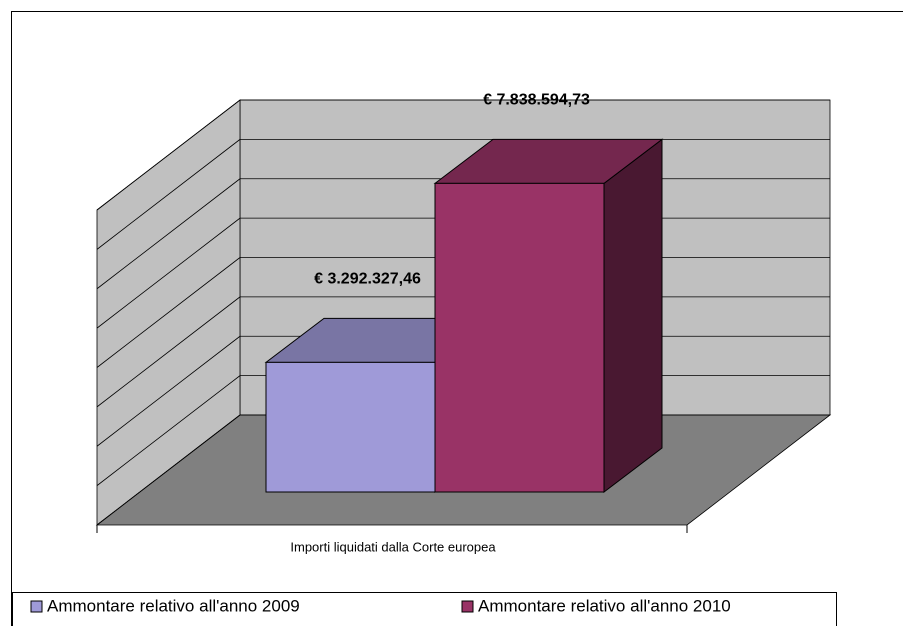 The image size is (903, 626). What do you see at coordinates (633, 316) in the screenshot?
I see `bar-side` at bounding box center [633, 316].